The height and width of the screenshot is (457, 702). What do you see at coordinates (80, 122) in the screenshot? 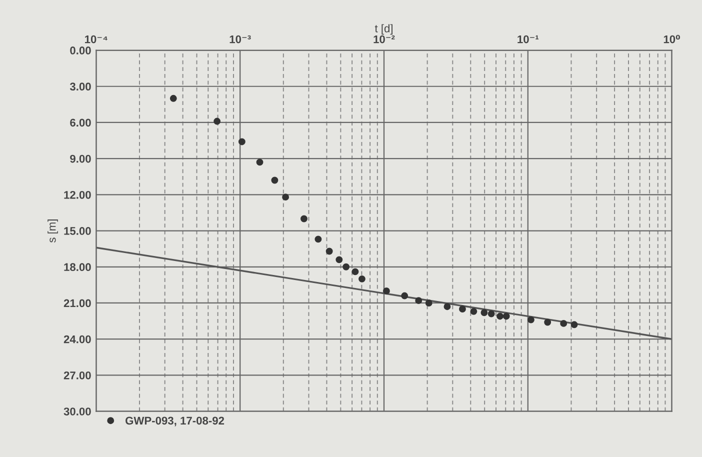
I see `y-tick-label: 6.00` at bounding box center [80, 122].